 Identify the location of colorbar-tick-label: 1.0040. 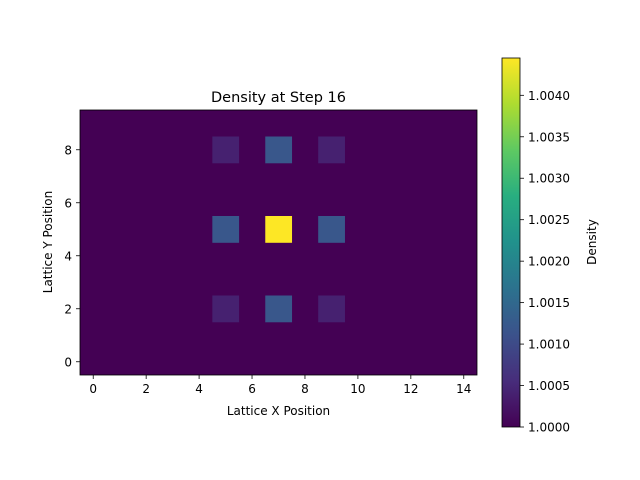
(549, 96).